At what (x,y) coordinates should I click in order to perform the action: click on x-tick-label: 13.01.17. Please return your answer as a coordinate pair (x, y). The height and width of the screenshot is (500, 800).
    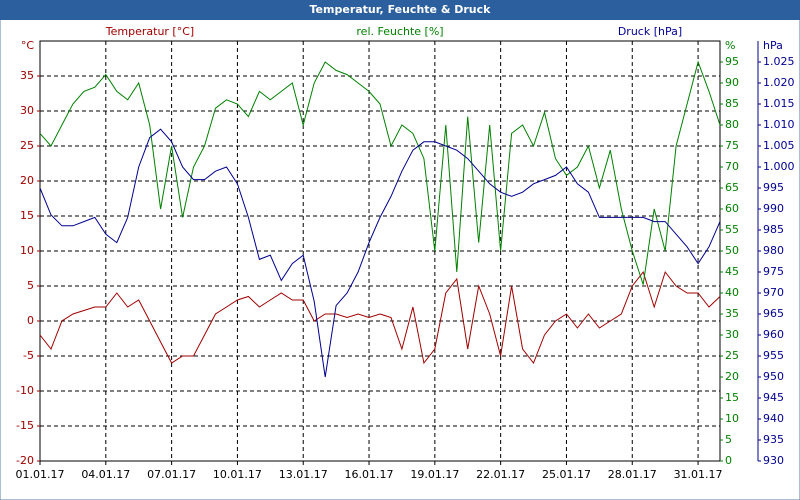
    Looking at the image, I should click on (303, 474).